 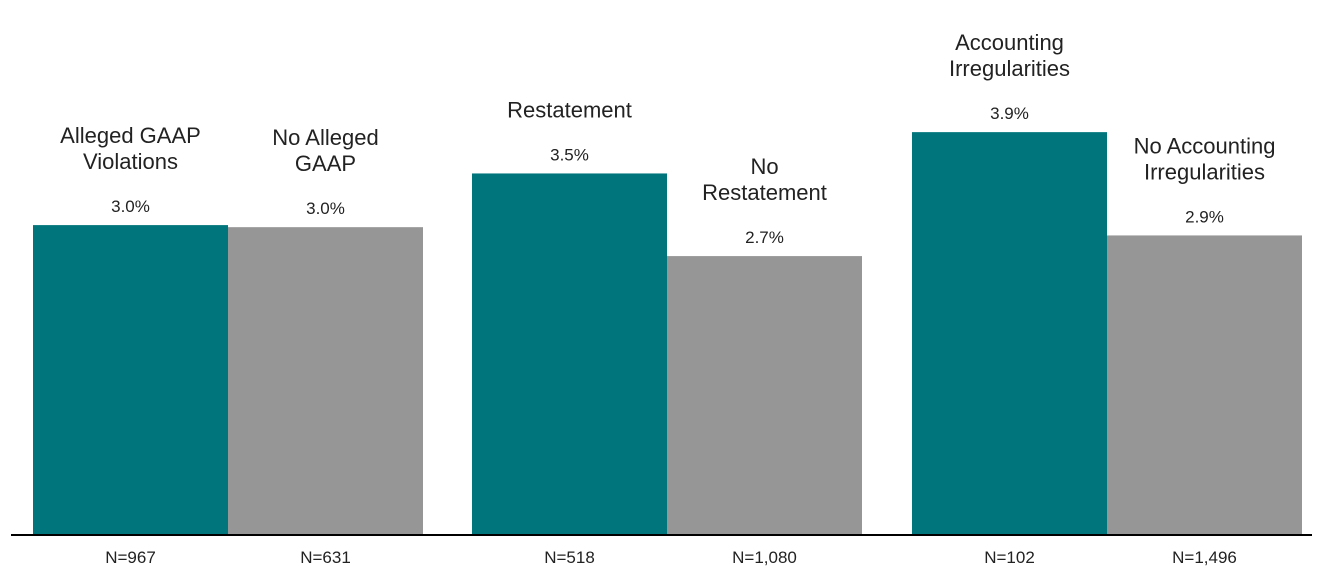 I want to click on sample-size-label: N=631, so click(x=325, y=557).